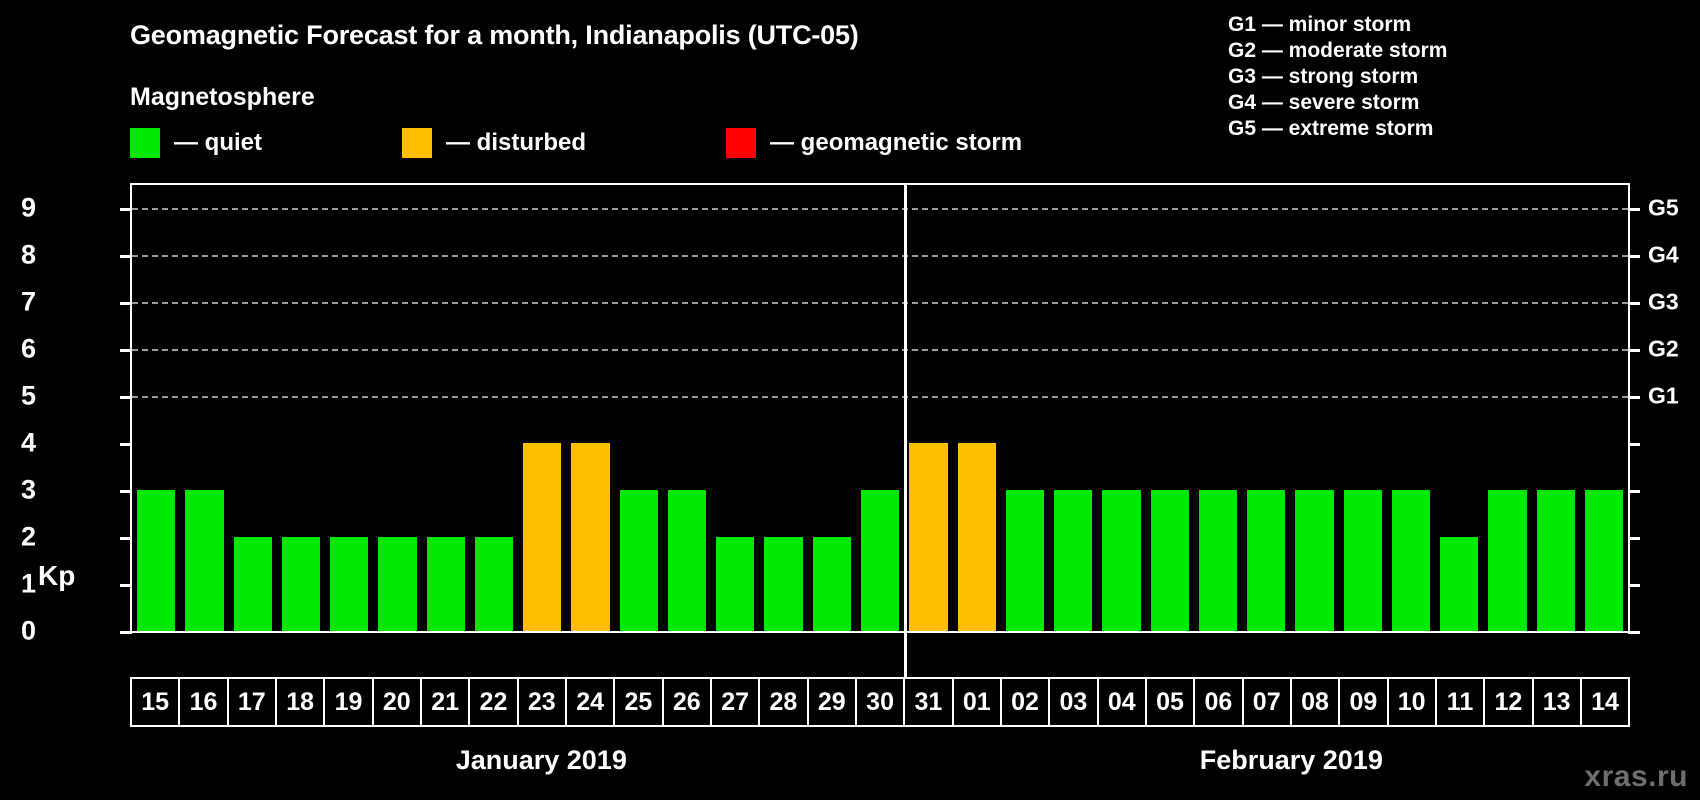 This screenshot has width=1700, height=800. What do you see at coordinates (494, 702) in the screenshot?
I see `day-label-22: 22` at bounding box center [494, 702].